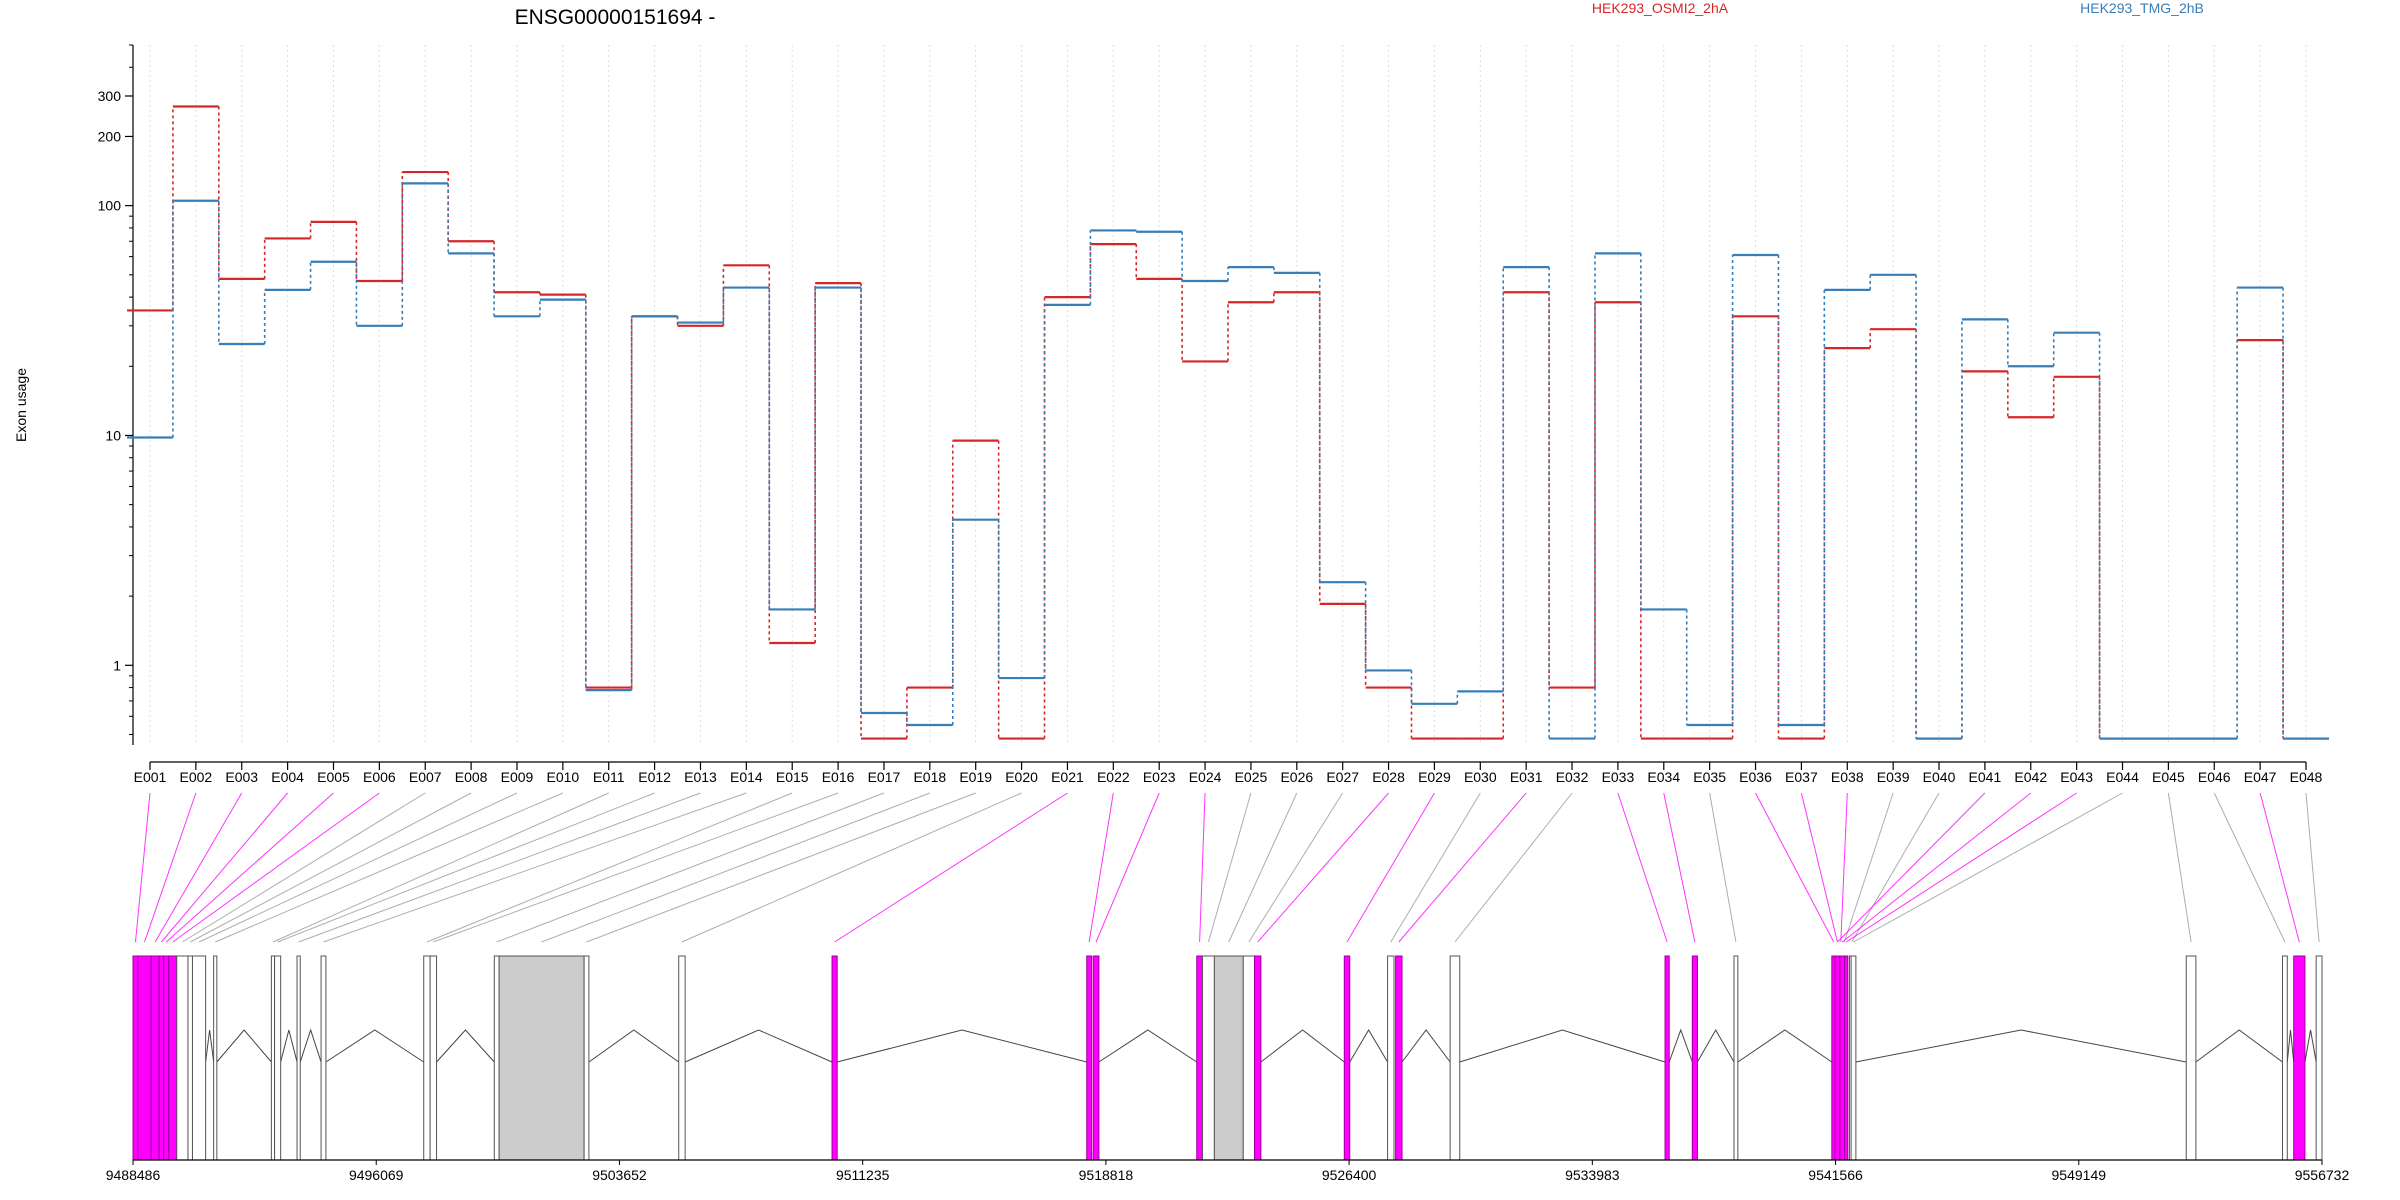 The height and width of the screenshot is (1200, 2400). I want to click on x-tick-label: E029, so click(1434, 777).